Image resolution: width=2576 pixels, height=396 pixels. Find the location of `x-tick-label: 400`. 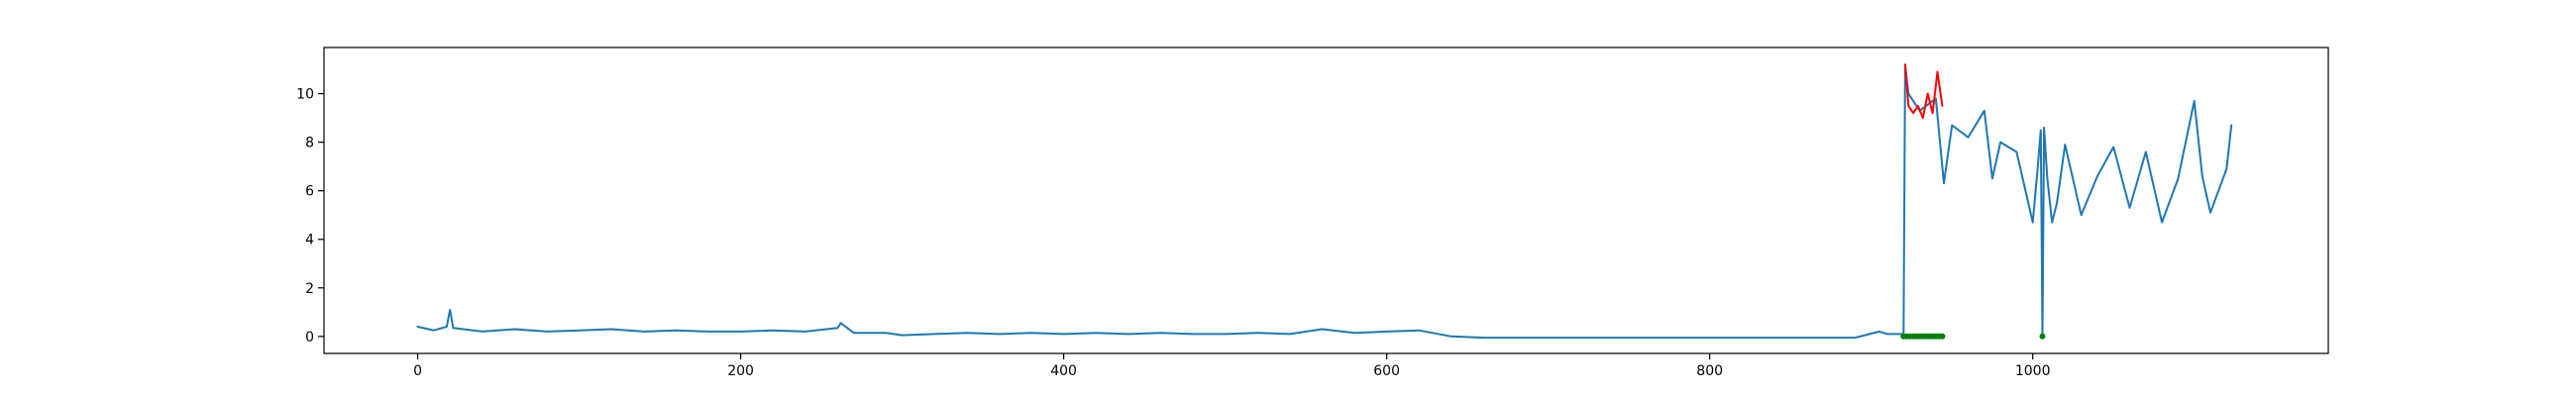

x-tick-label: 400 is located at coordinates (1063, 371).